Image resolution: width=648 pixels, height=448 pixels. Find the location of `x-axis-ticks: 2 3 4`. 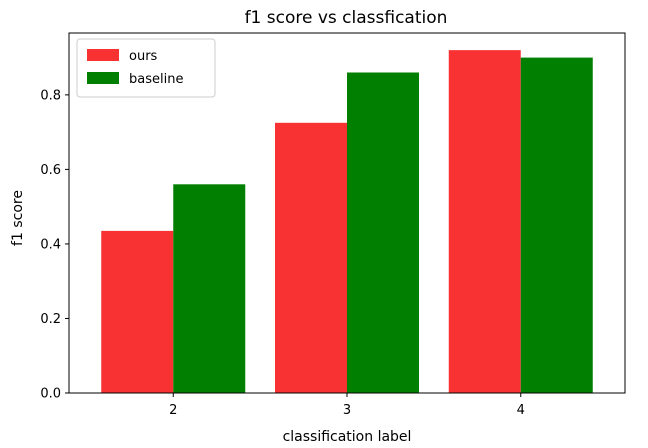

x-axis-ticks: 2 3 4 is located at coordinates (347, 405).